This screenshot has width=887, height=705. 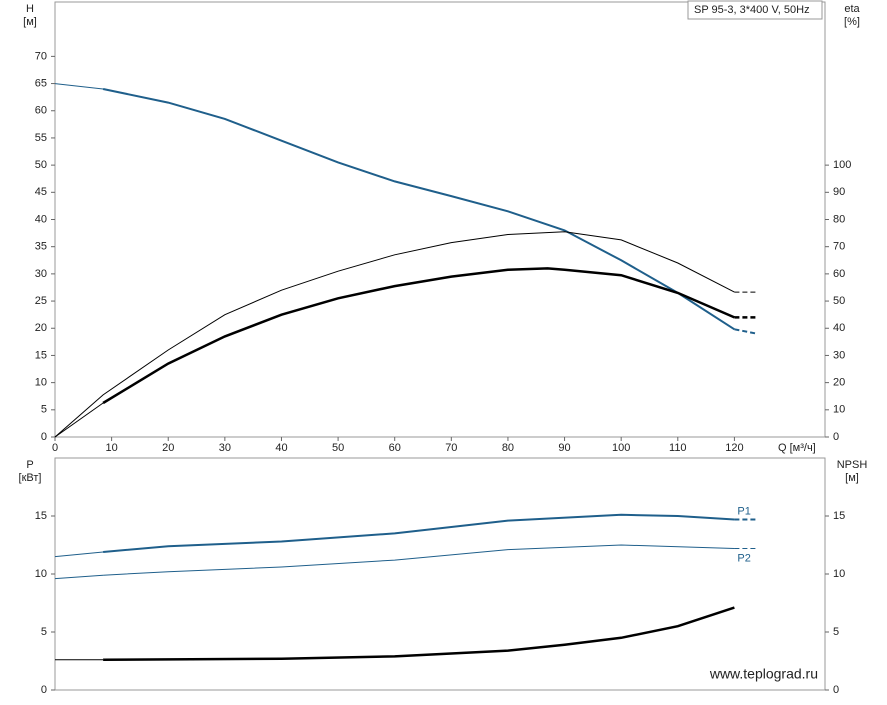 What do you see at coordinates (842, 165) in the screenshot?
I see `y2-tick-label: 100` at bounding box center [842, 165].